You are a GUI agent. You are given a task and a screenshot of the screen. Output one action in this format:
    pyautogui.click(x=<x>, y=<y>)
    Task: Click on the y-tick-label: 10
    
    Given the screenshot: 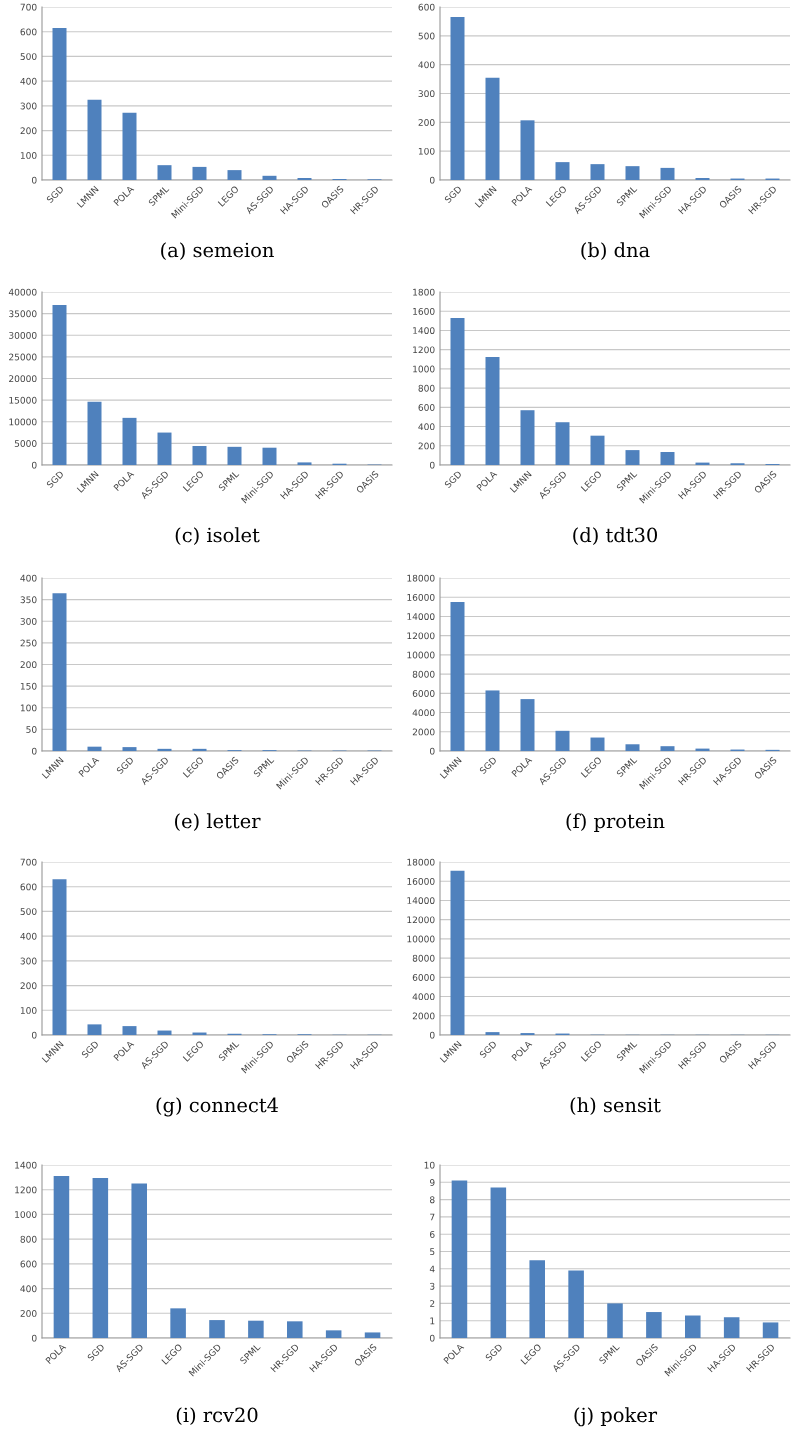 What is the action you would take?
    pyautogui.click(x=429, y=1165)
    